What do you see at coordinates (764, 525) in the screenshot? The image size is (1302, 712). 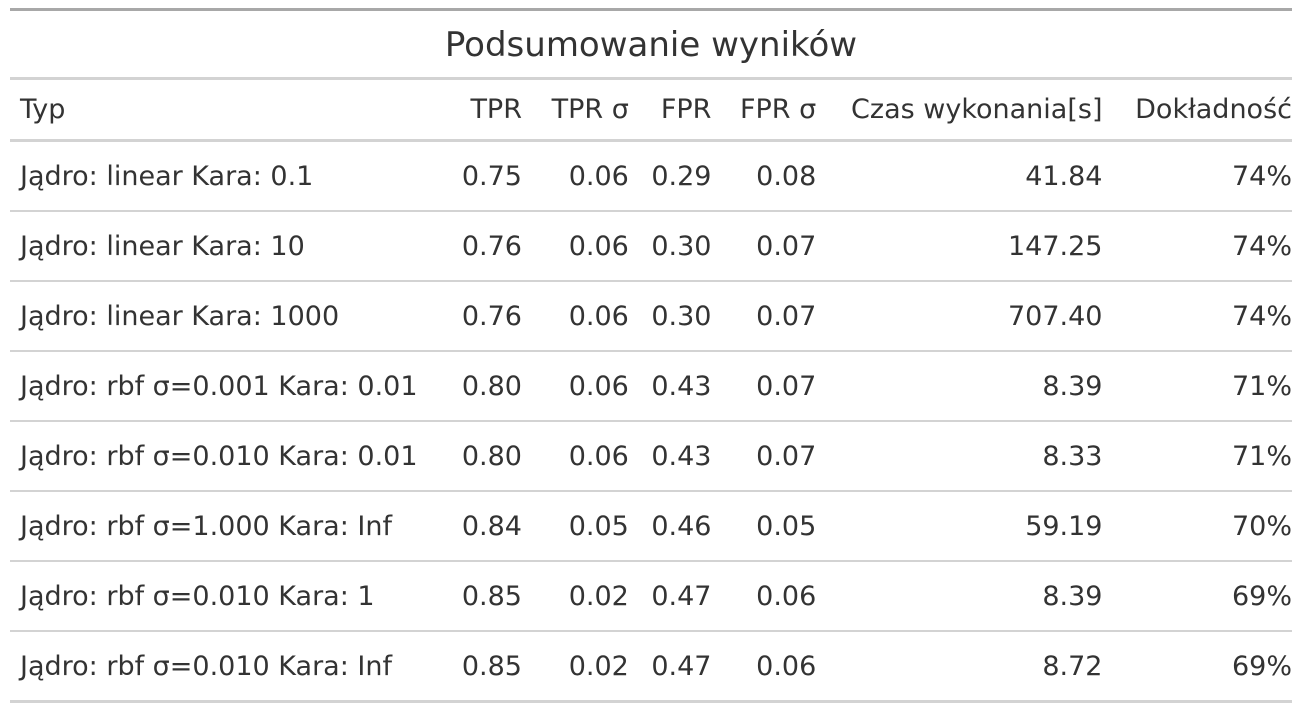 I see `cell-fpr-sigma: 0.05` at bounding box center [764, 525].